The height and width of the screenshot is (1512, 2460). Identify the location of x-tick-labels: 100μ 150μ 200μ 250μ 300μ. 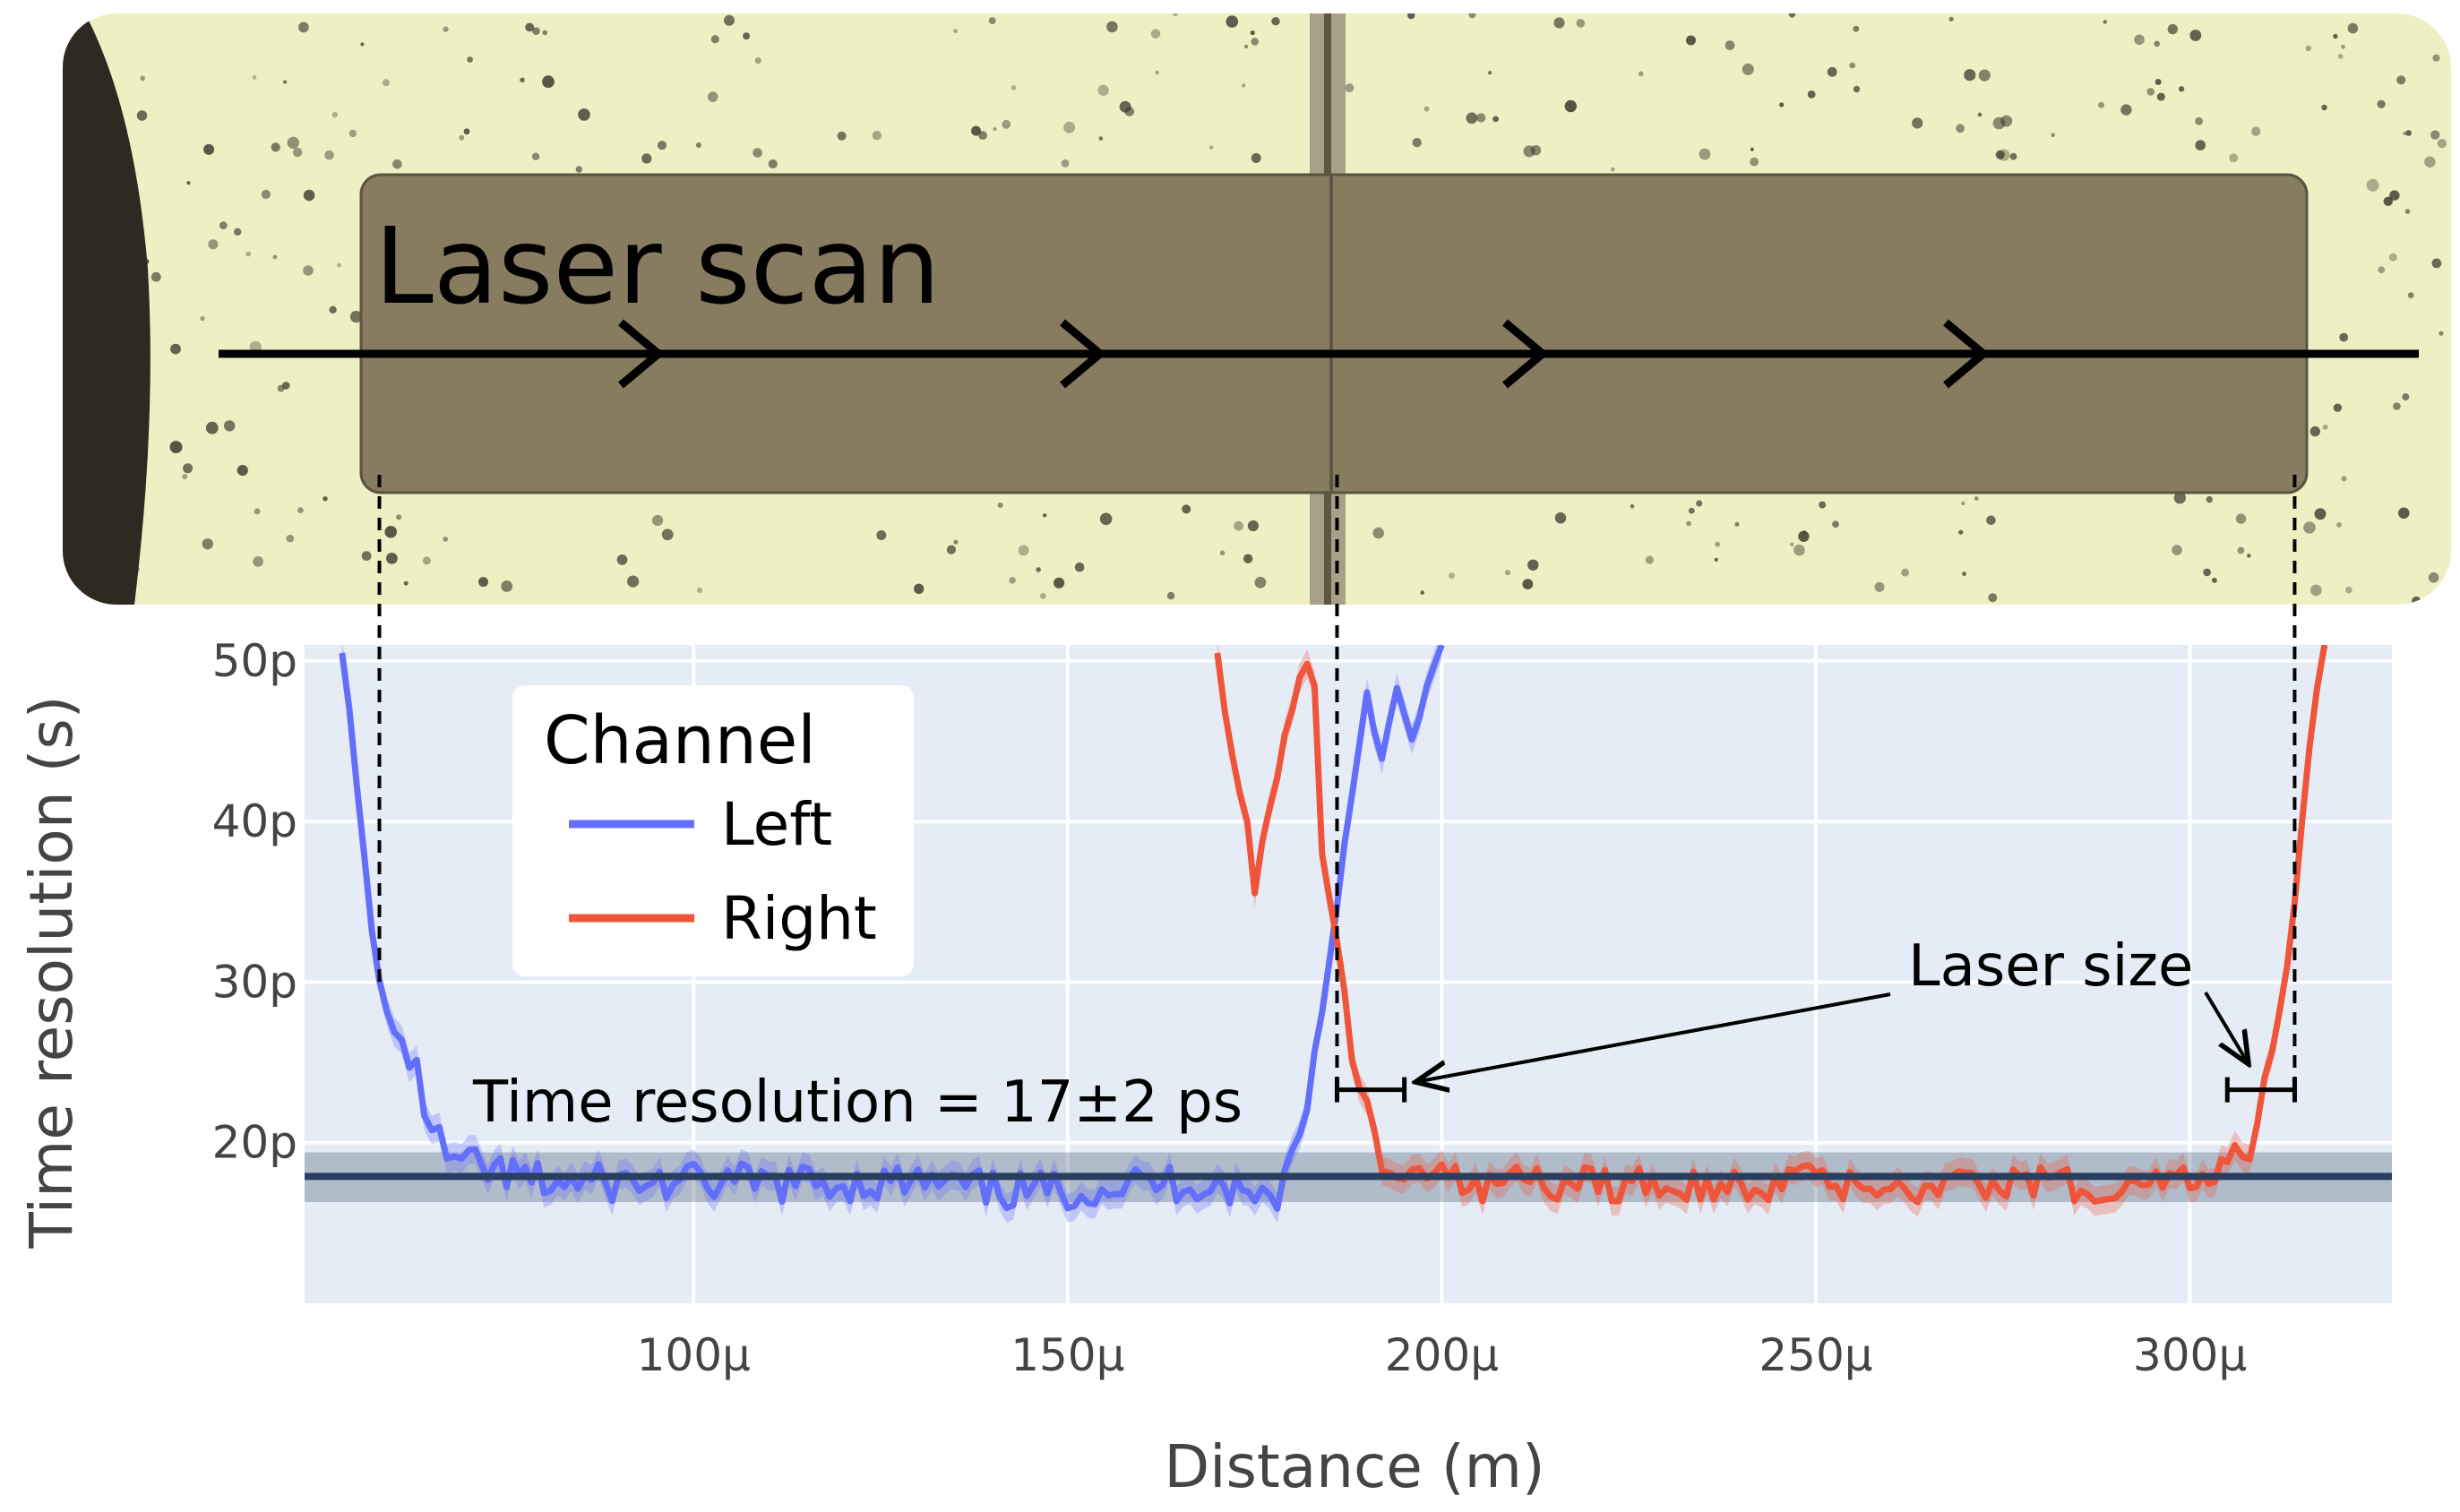
(1443, 1355).